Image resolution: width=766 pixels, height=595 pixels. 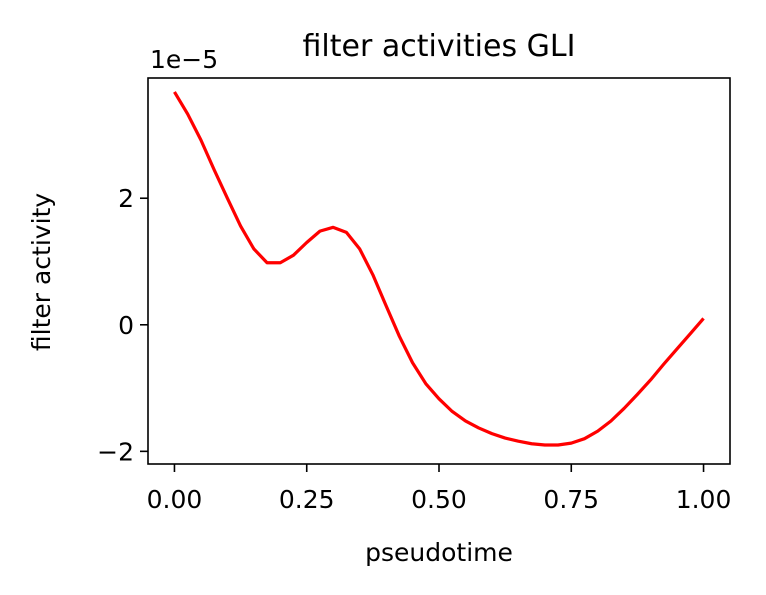 What do you see at coordinates (571, 499) in the screenshot?
I see `x-tick-label-3: 0.75` at bounding box center [571, 499].